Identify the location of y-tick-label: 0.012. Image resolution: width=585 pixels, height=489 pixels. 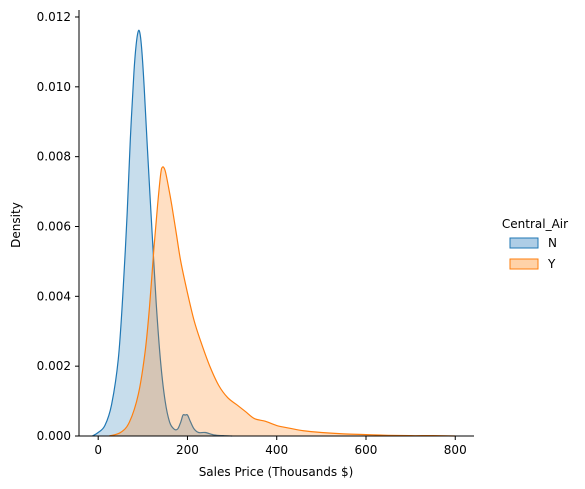
(54, 17).